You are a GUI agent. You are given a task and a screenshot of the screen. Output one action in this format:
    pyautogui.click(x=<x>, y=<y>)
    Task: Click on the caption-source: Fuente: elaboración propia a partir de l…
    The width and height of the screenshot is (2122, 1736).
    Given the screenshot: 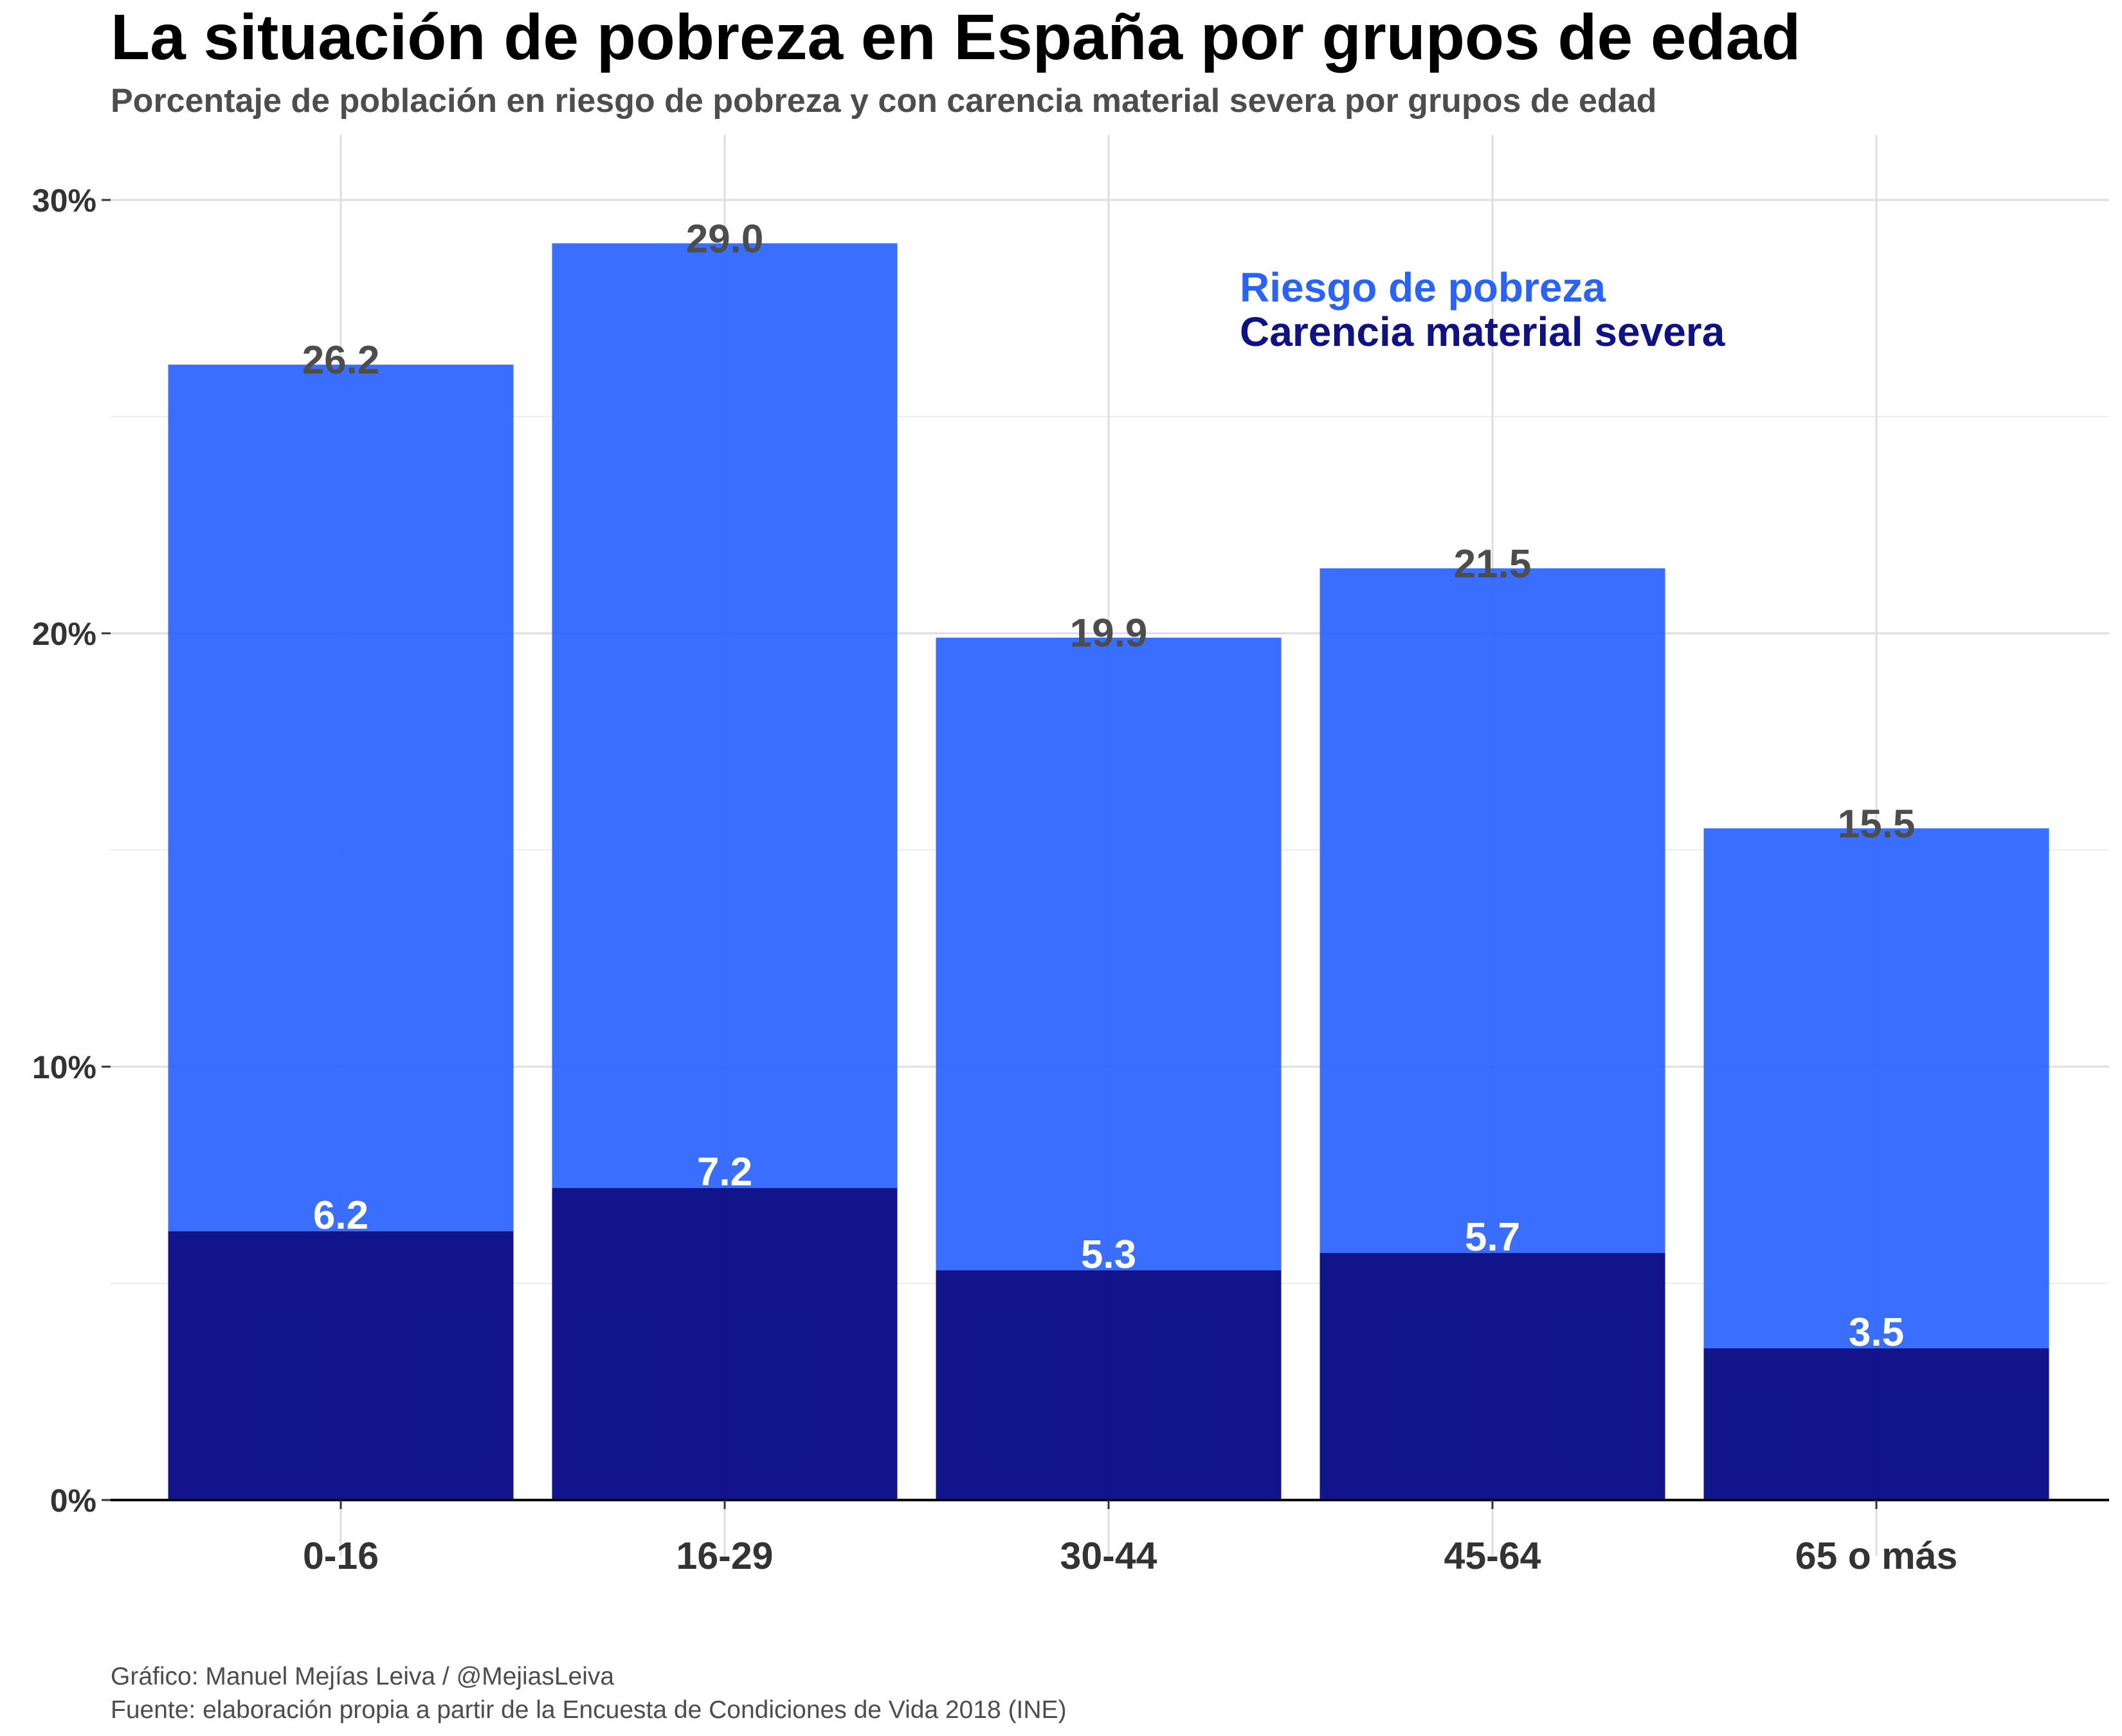 What is the action you would take?
    pyautogui.click(x=589, y=1710)
    